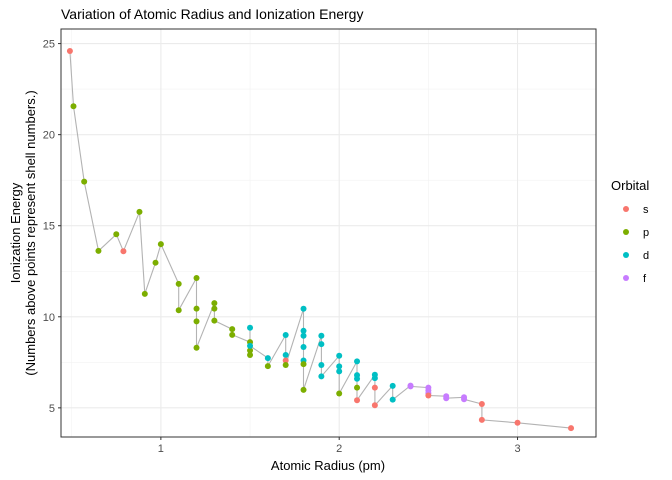  I want to click on legend-label-s: s, so click(646, 210).